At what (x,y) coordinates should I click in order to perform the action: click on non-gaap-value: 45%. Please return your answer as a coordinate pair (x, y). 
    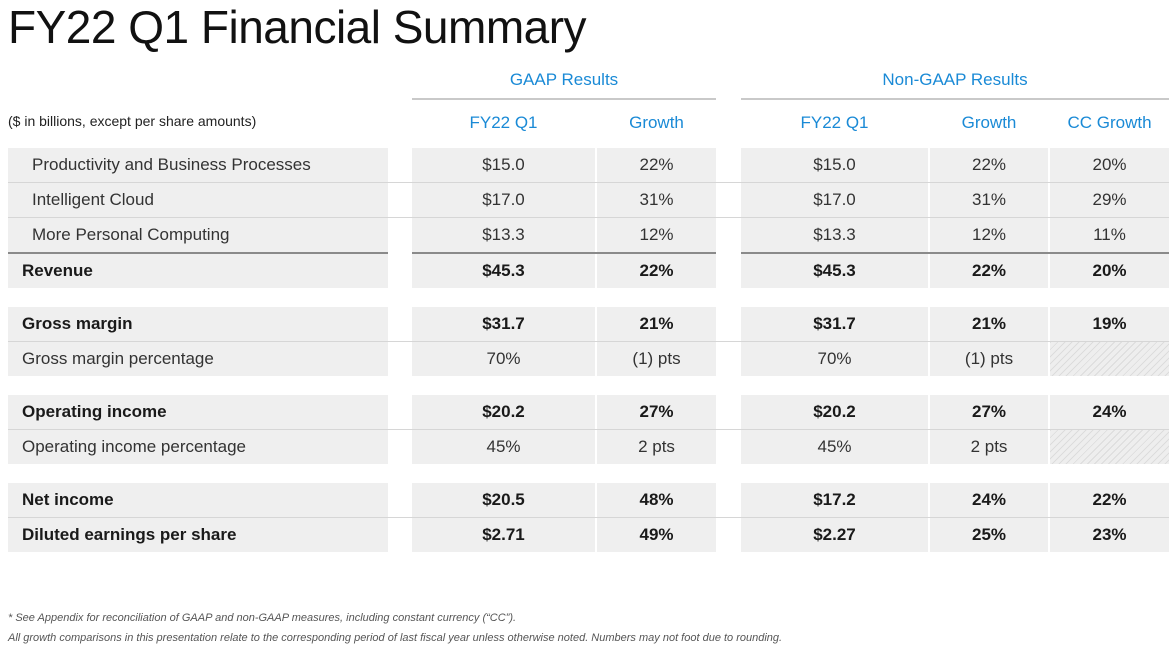
    Looking at the image, I should click on (834, 447).